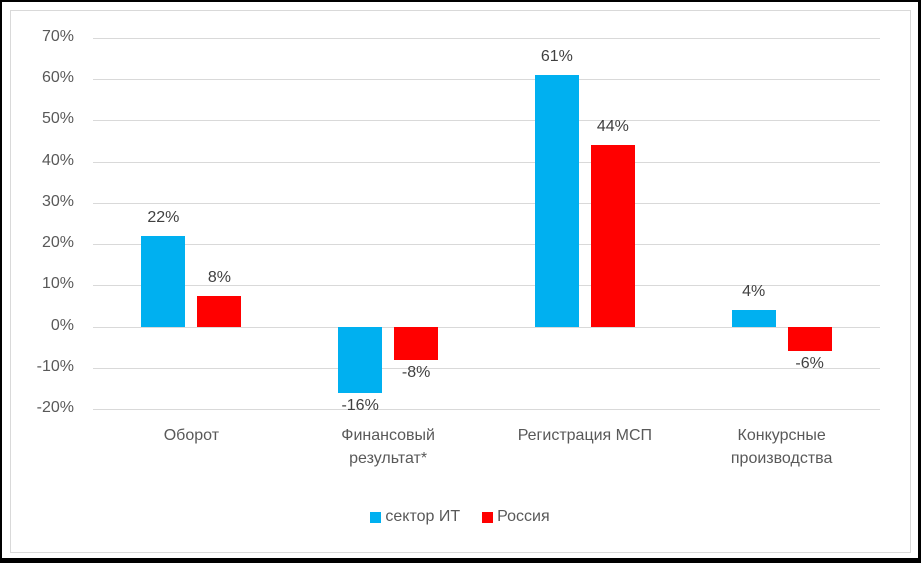 This screenshot has width=921, height=563. What do you see at coordinates (781, 435) in the screenshot?
I see `category-label-line: Конкурсные` at bounding box center [781, 435].